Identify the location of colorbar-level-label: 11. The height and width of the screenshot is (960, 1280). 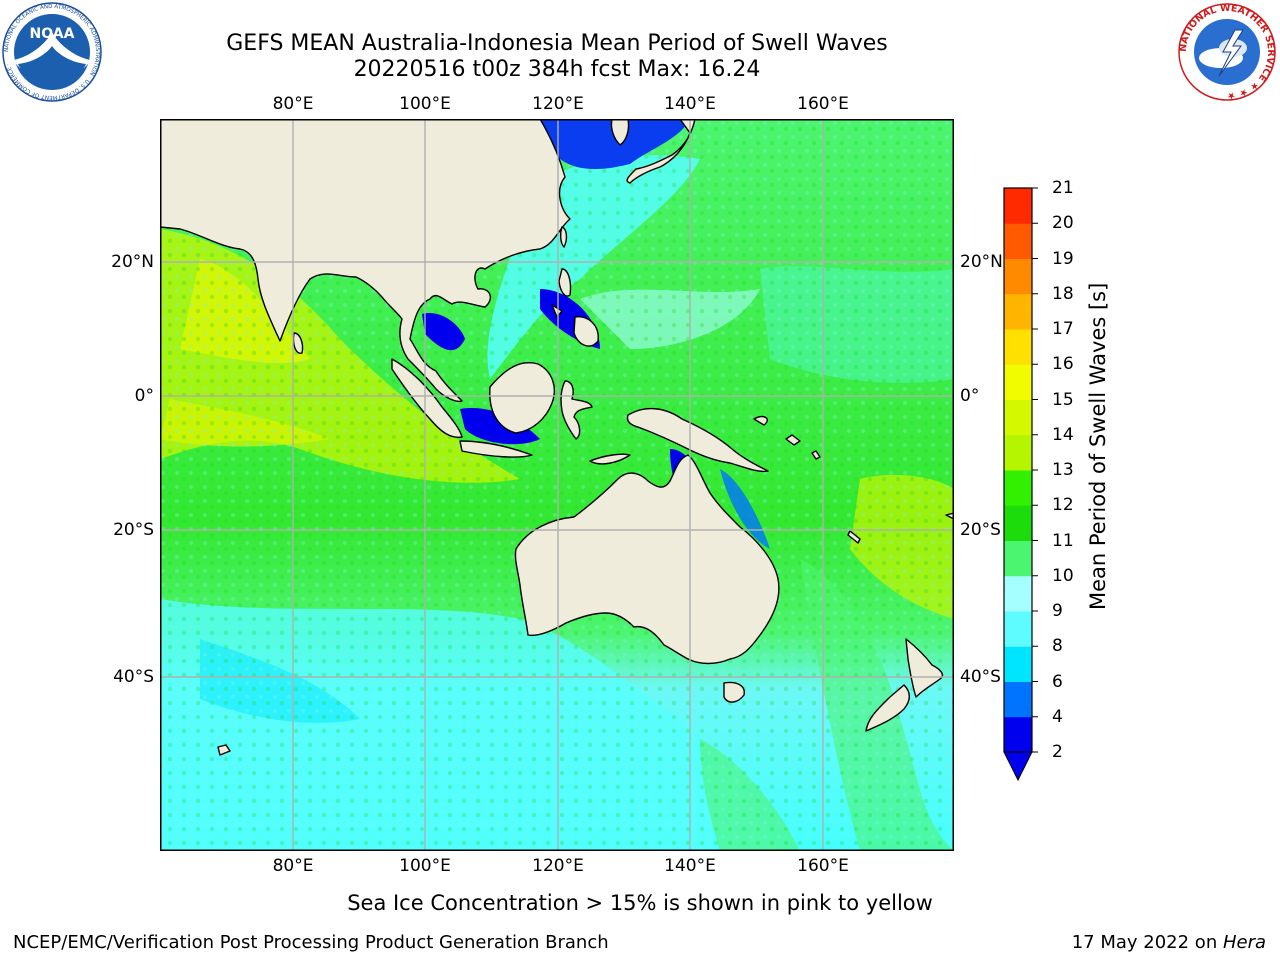
(1063, 540).